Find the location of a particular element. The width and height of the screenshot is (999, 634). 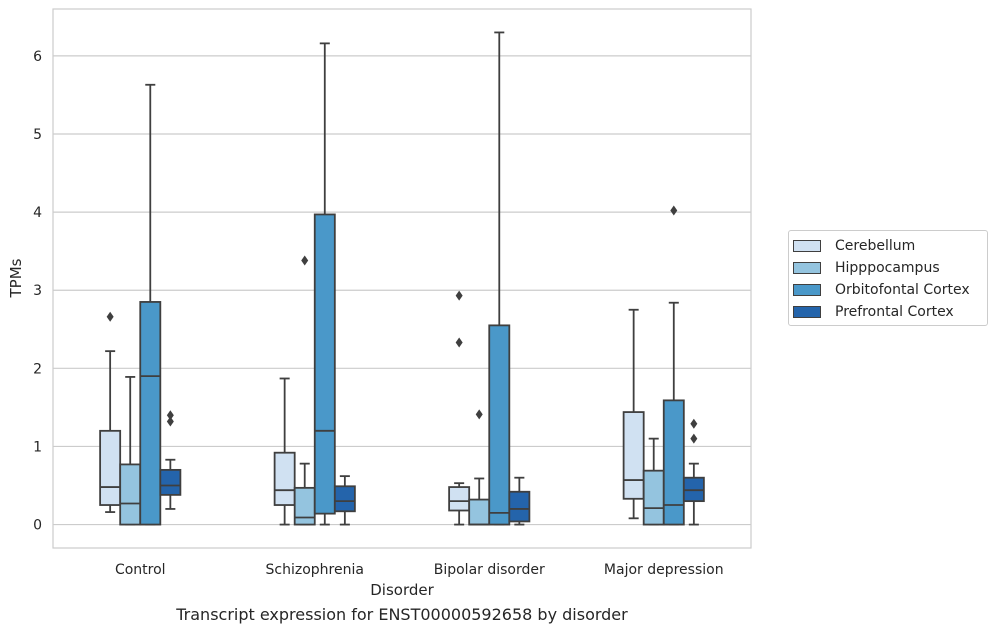

x-tick-label: Control is located at coordinates (140, 570).